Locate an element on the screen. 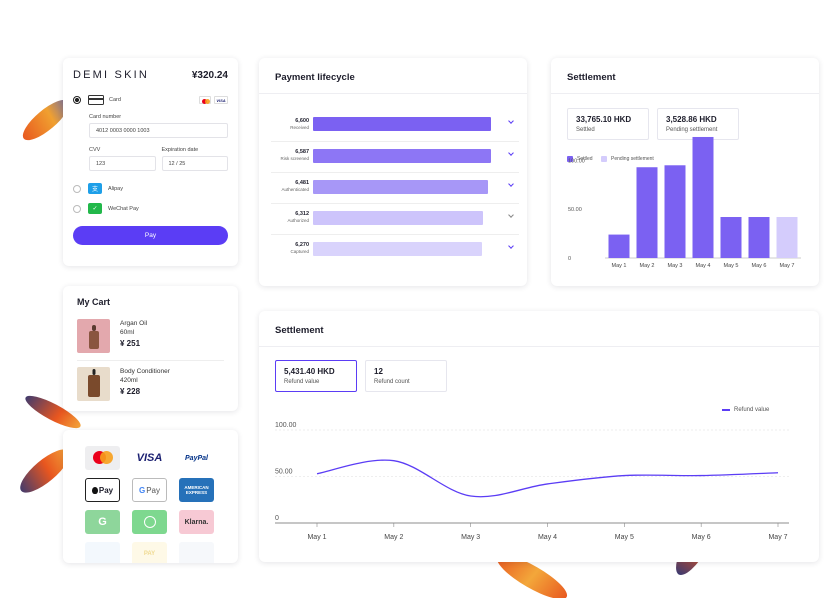  payment-option-alipay: 支 Alipay is located at coordinates (150, 188).